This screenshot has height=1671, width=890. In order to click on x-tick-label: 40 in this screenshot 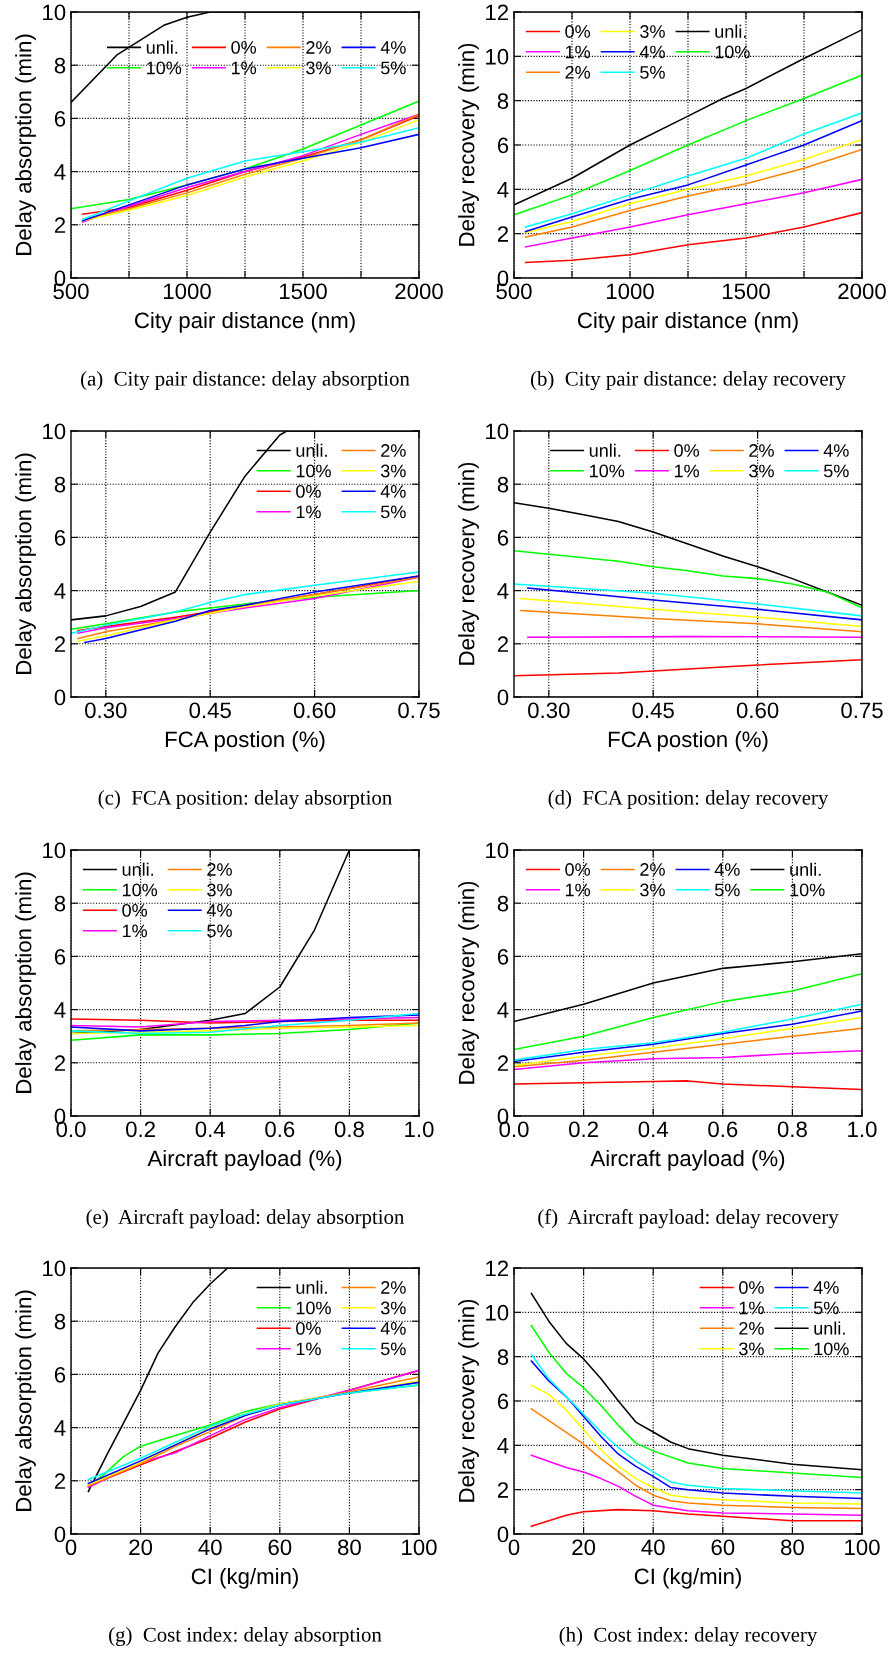, I will do `click(653, 1547)`.